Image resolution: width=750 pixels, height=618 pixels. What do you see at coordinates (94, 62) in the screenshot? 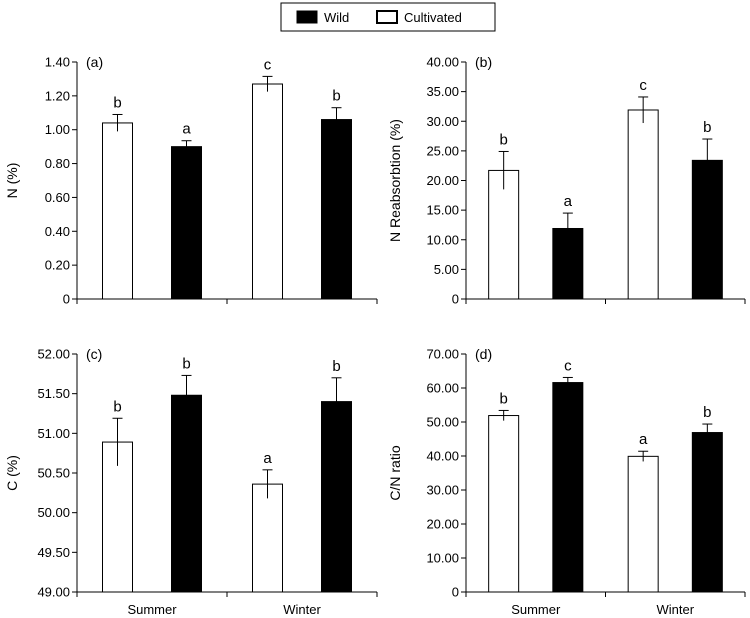
I see `panel-label: (a)` at bounding box center [94, 62].